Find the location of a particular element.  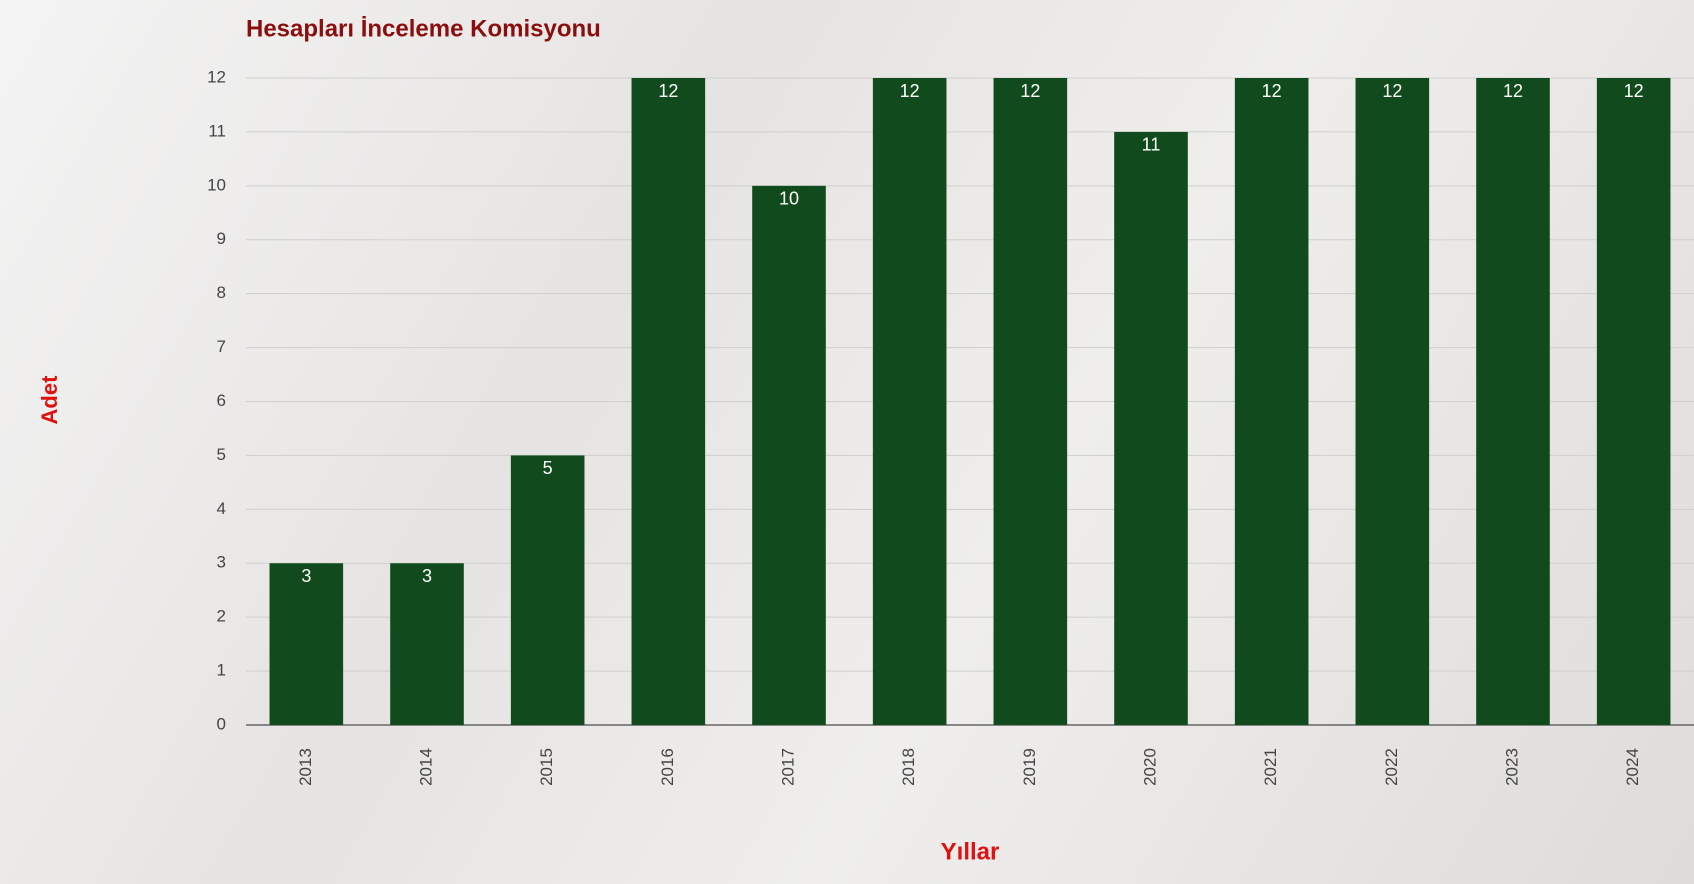

y-tick-label: 4 is located at coordinates (221, 508).